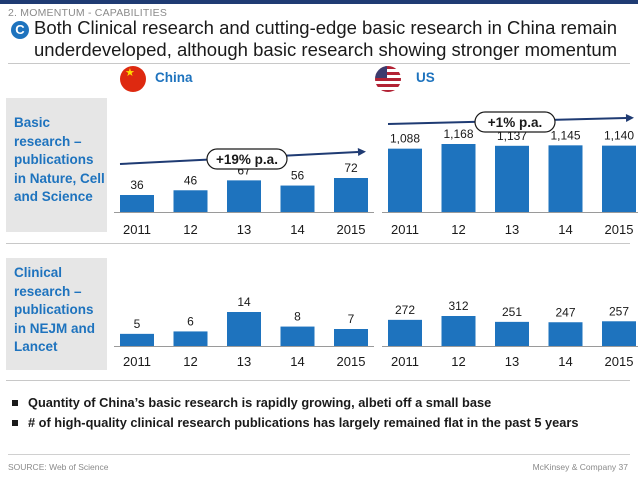  Describe the element at coordinates (425, 77) in the screenshot. I see `country-name-us: US` at that location.